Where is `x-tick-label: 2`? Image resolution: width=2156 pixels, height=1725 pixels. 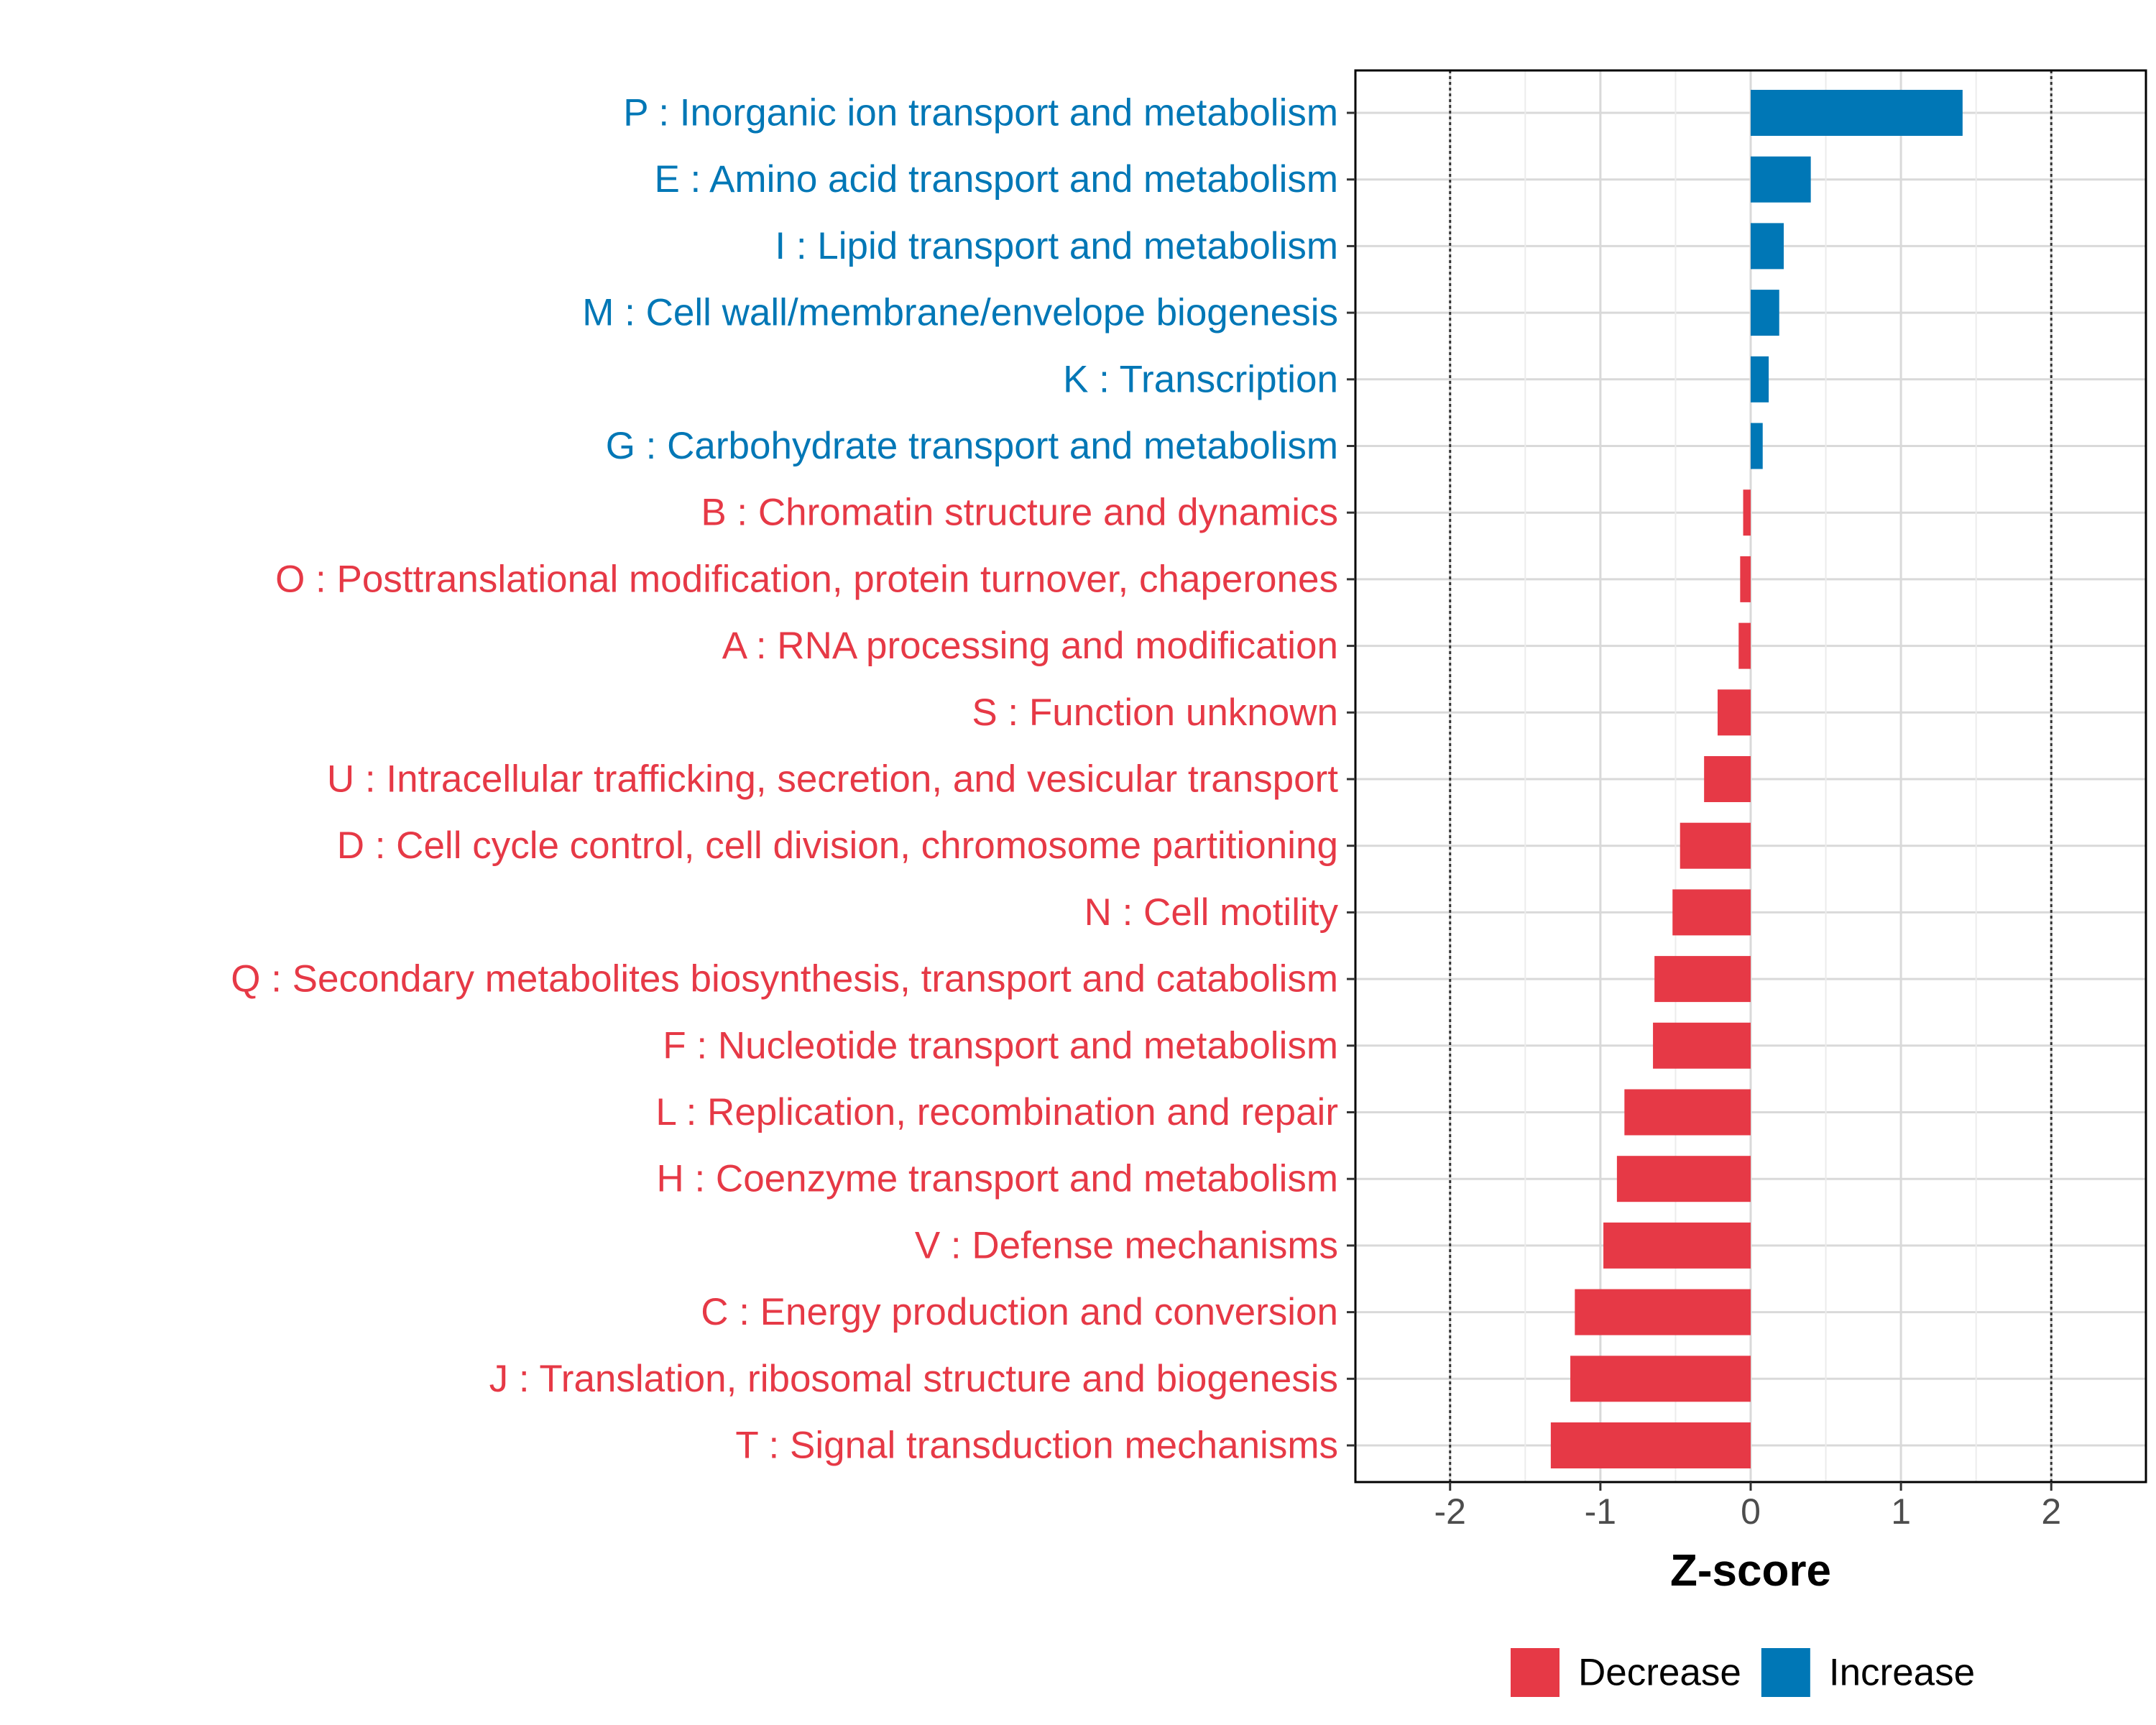 x-tick-label: 2 is located at coordinates (2051, 1511).